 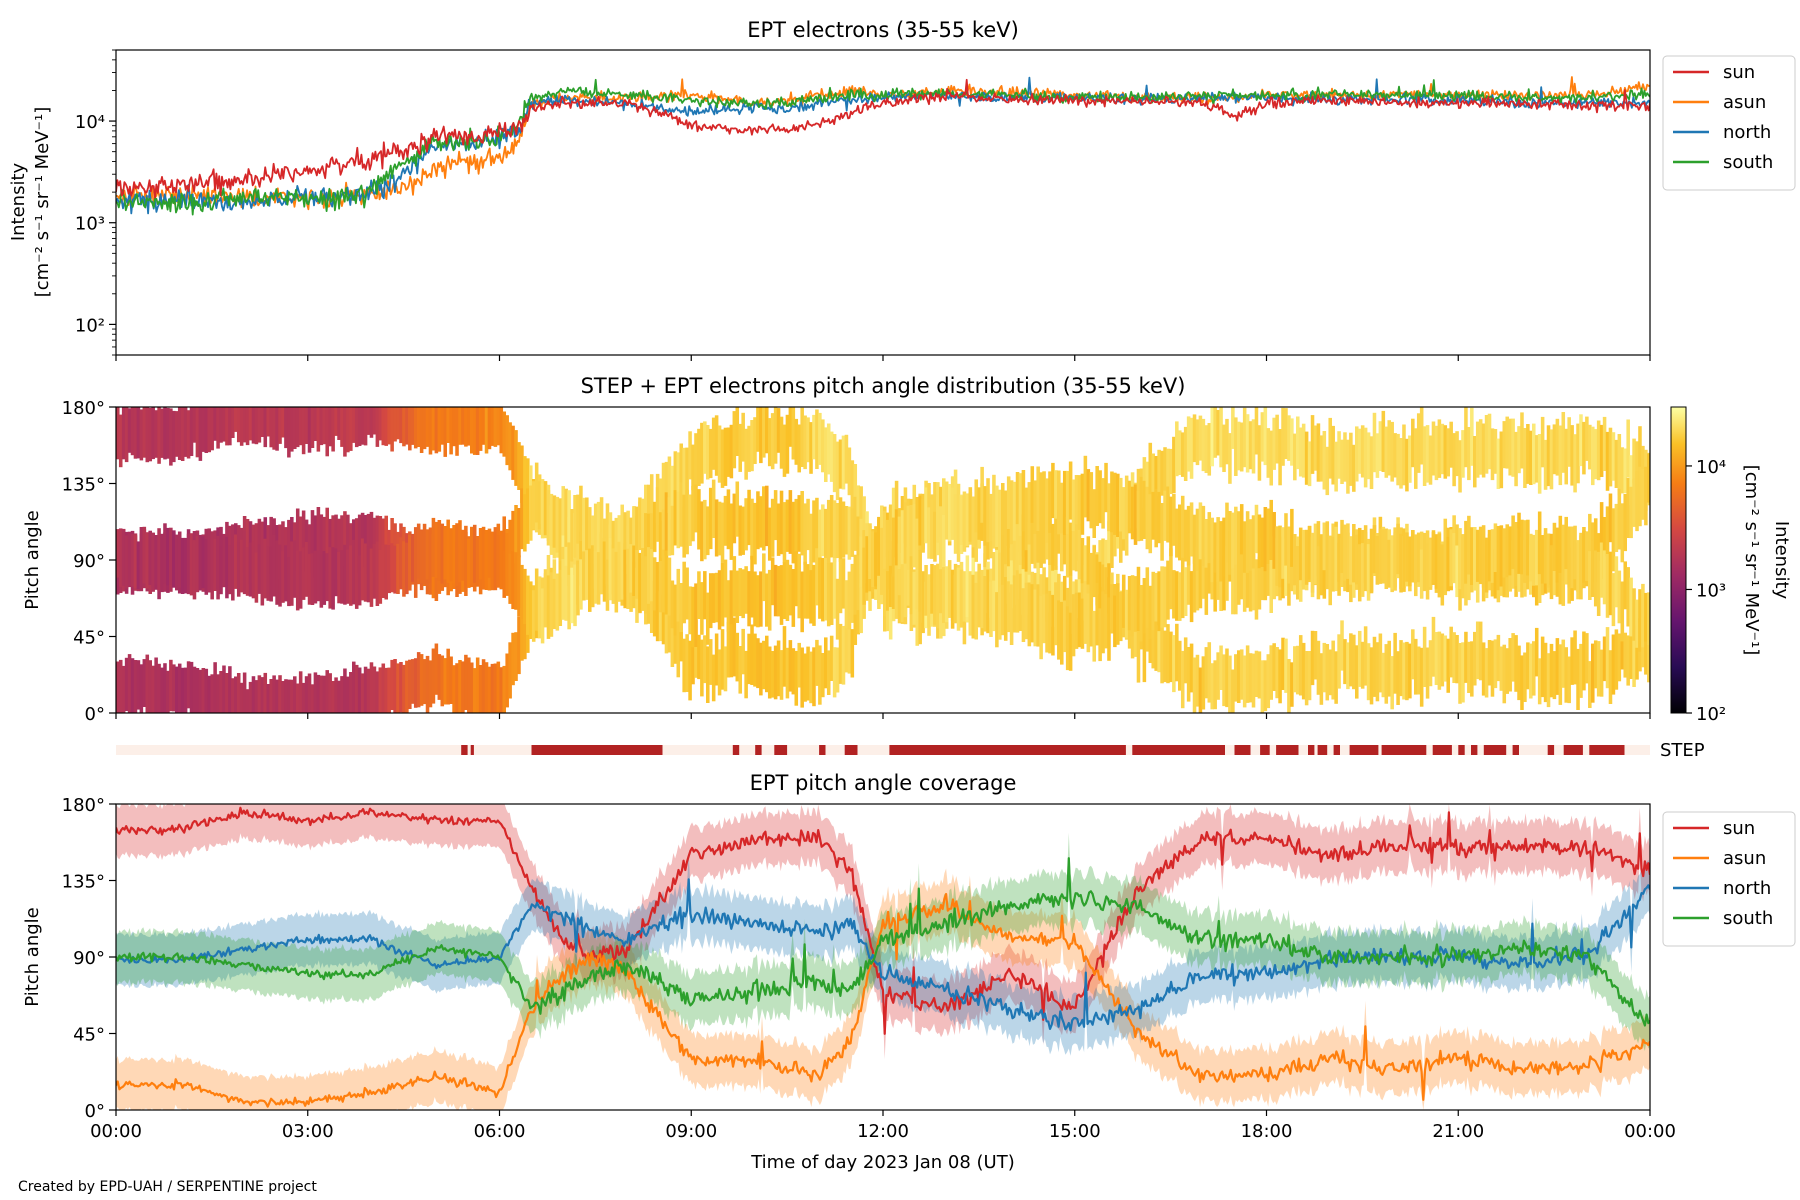 I want to click on coverage-y-tick-label: 180°, so click(x=83, y=805).